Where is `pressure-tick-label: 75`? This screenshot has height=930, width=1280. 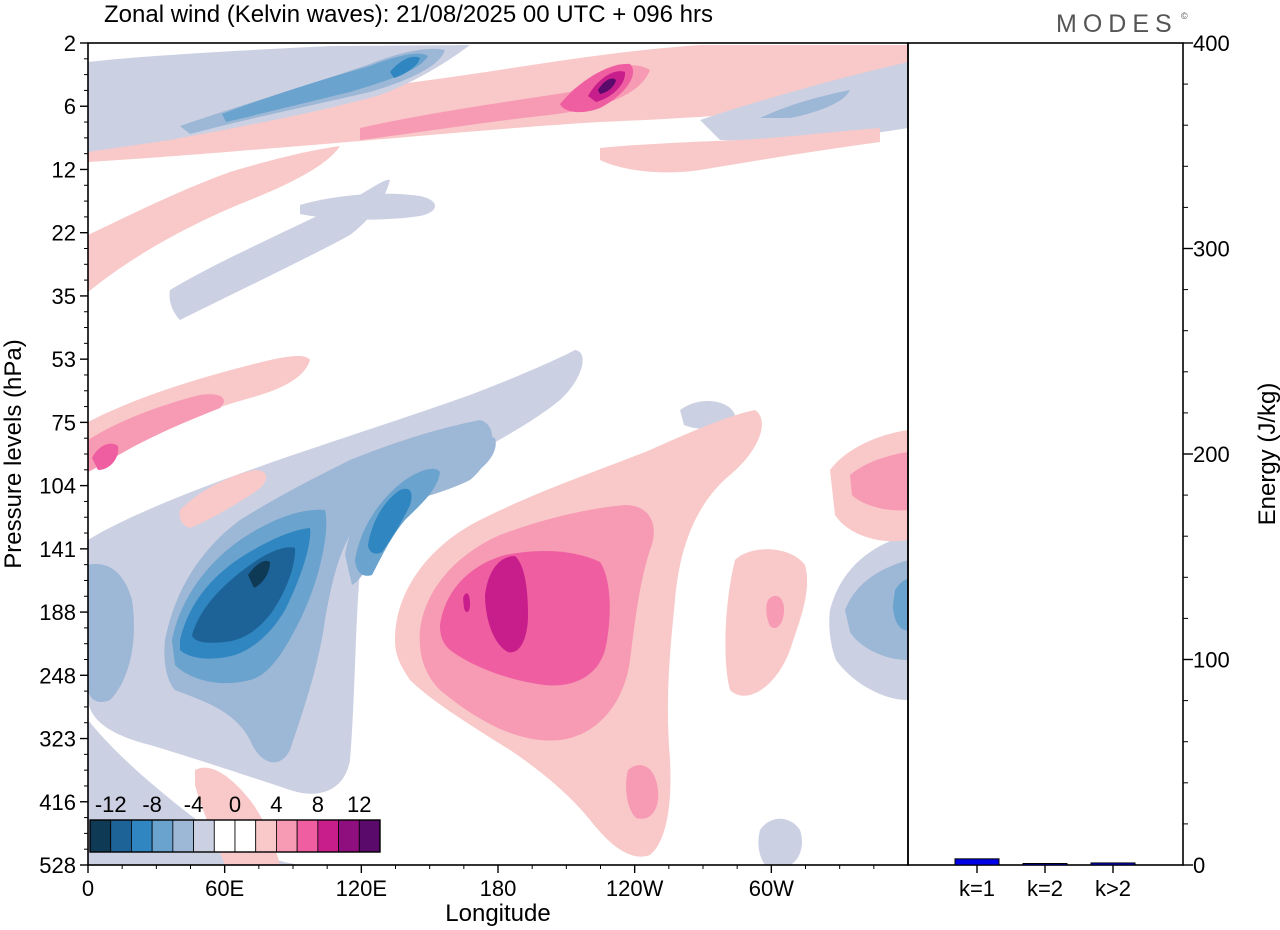 pressure-tick-label: 75 is located at coordinates (64, 422).